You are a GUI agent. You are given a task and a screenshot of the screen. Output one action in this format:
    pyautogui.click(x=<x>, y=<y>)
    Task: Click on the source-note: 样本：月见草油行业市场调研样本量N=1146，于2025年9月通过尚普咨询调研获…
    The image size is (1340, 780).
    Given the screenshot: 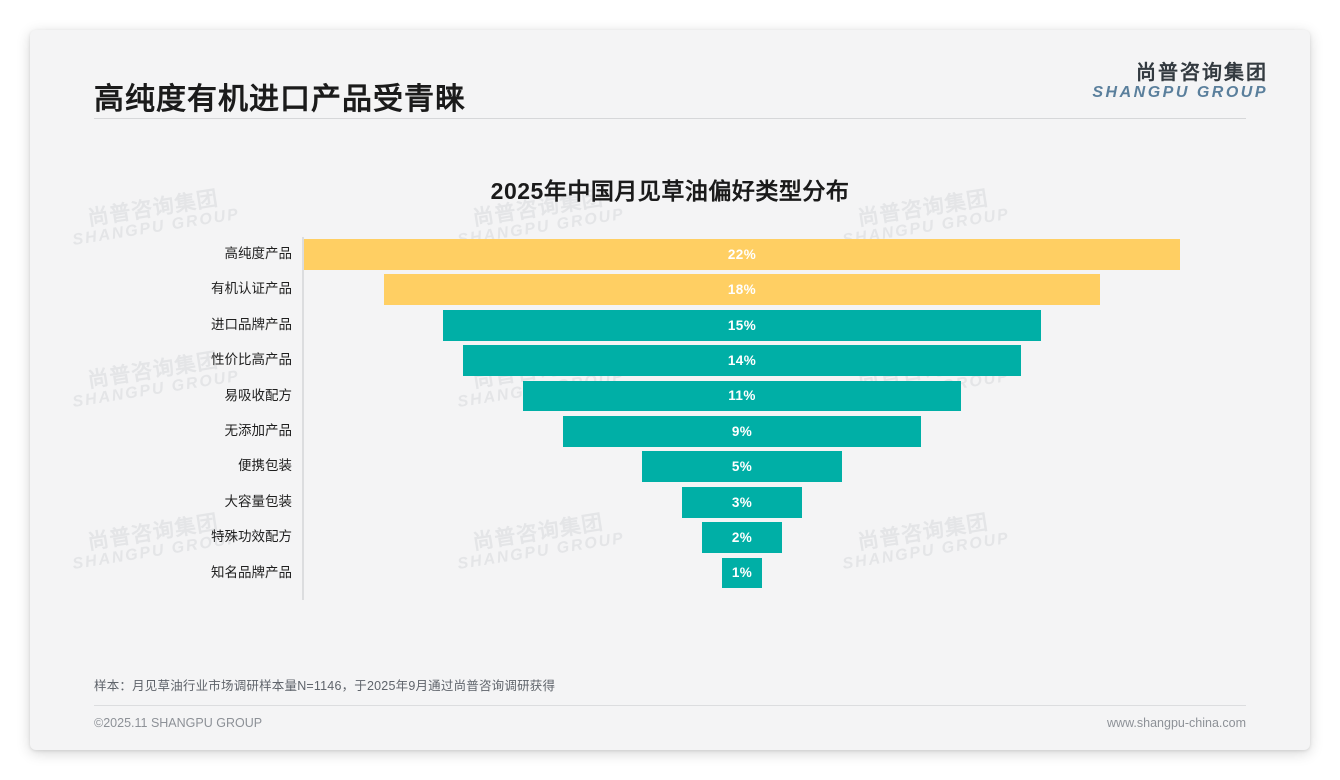 What is the action you would take?
    pyautogui.click(x=325, y=686)
    